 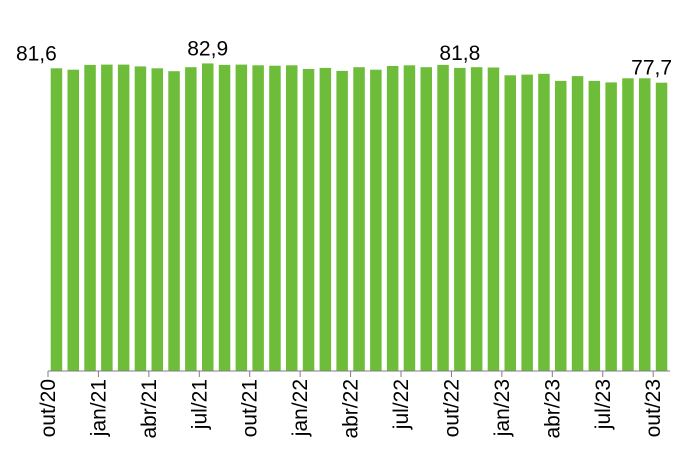 What do you see at coordinates (502, 408) in the screenshot?
I see `x-tick-label: jan/23` at bounding box center [502, 408].